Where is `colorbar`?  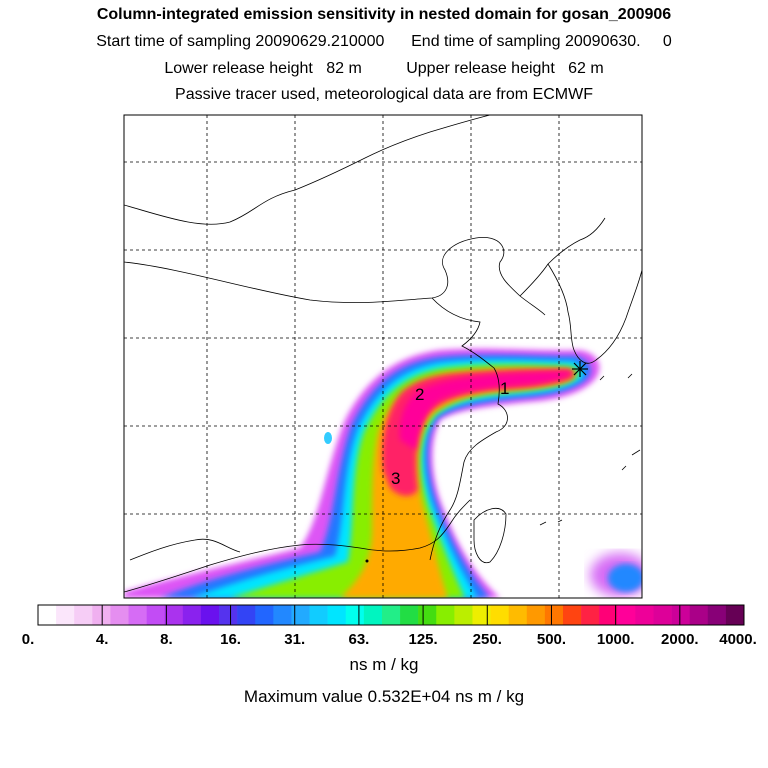
colorbar is located at coordinates (391, 615).